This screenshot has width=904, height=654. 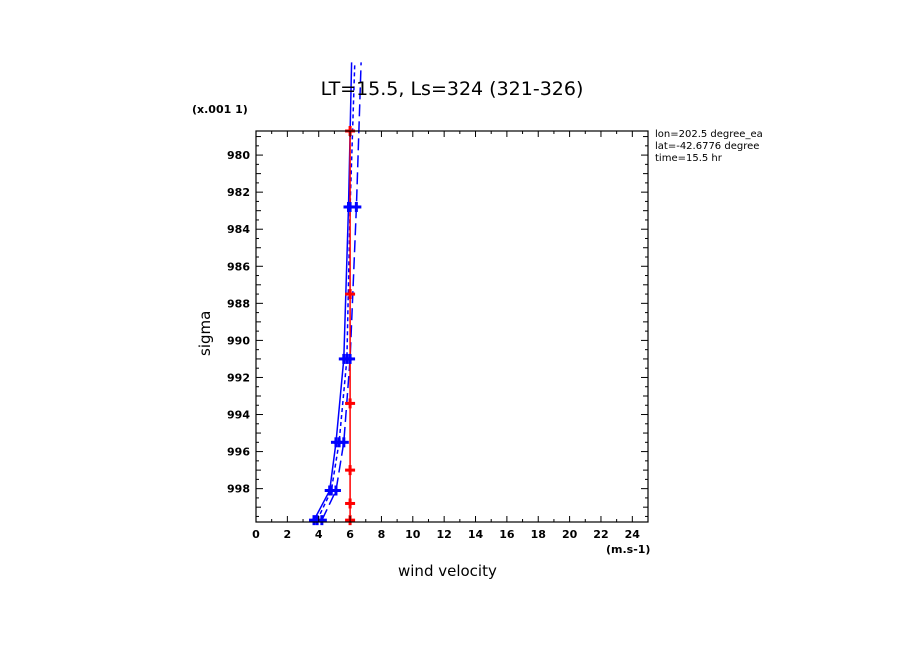 What do you see at coordinates (256, 534) in the screenshot?
I see `x-tick-label: 0` at bounding box center [256, 534].